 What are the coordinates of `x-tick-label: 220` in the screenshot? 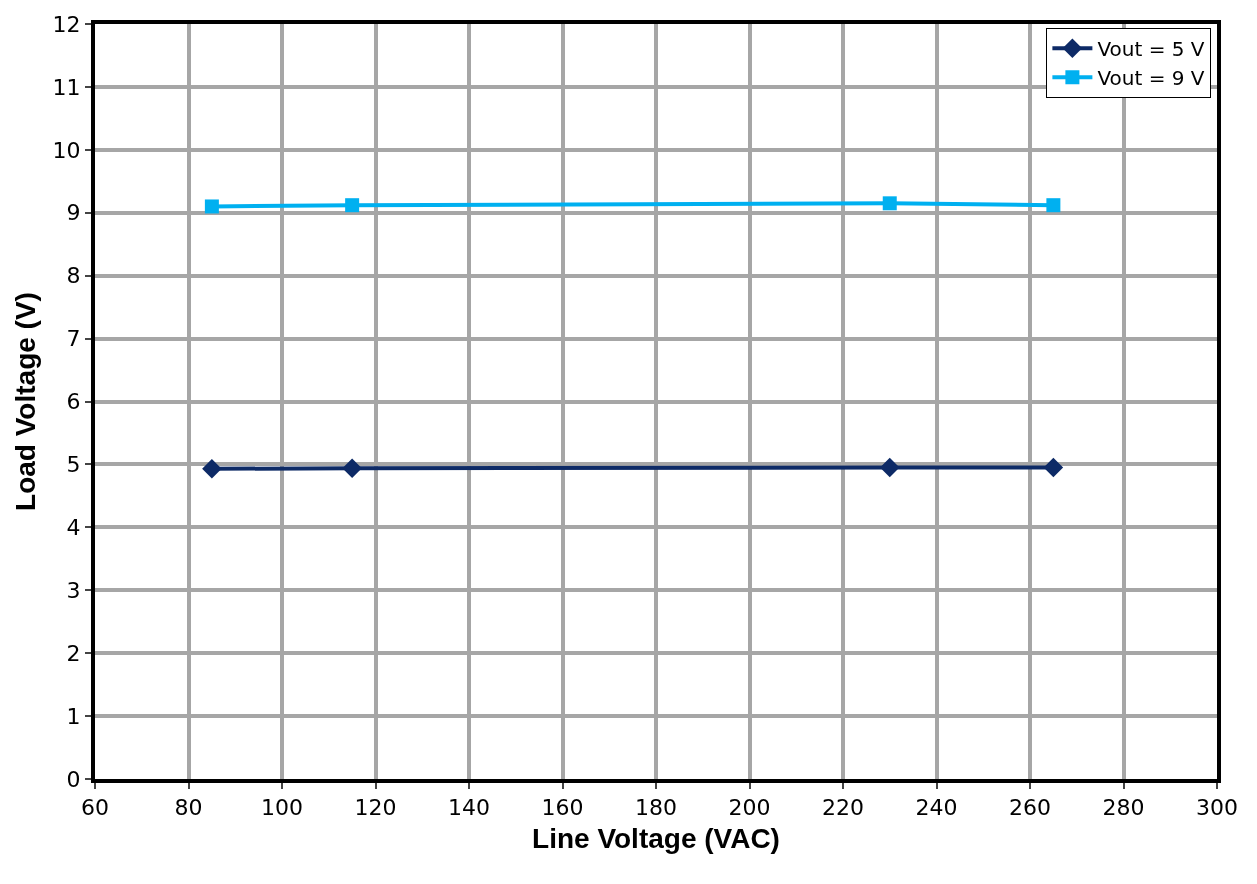 It's located at (843, 808).